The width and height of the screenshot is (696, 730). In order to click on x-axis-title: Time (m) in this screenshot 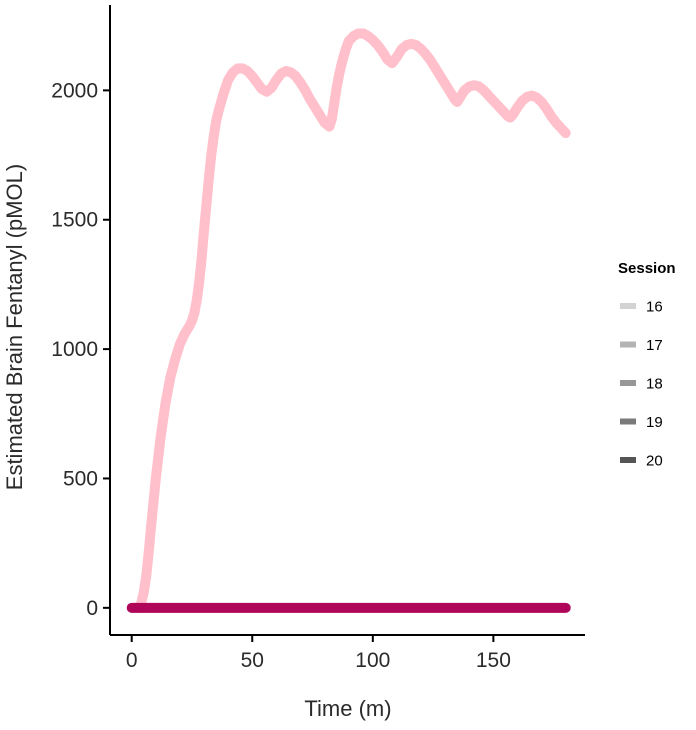, I will do `click(347, 708)`.